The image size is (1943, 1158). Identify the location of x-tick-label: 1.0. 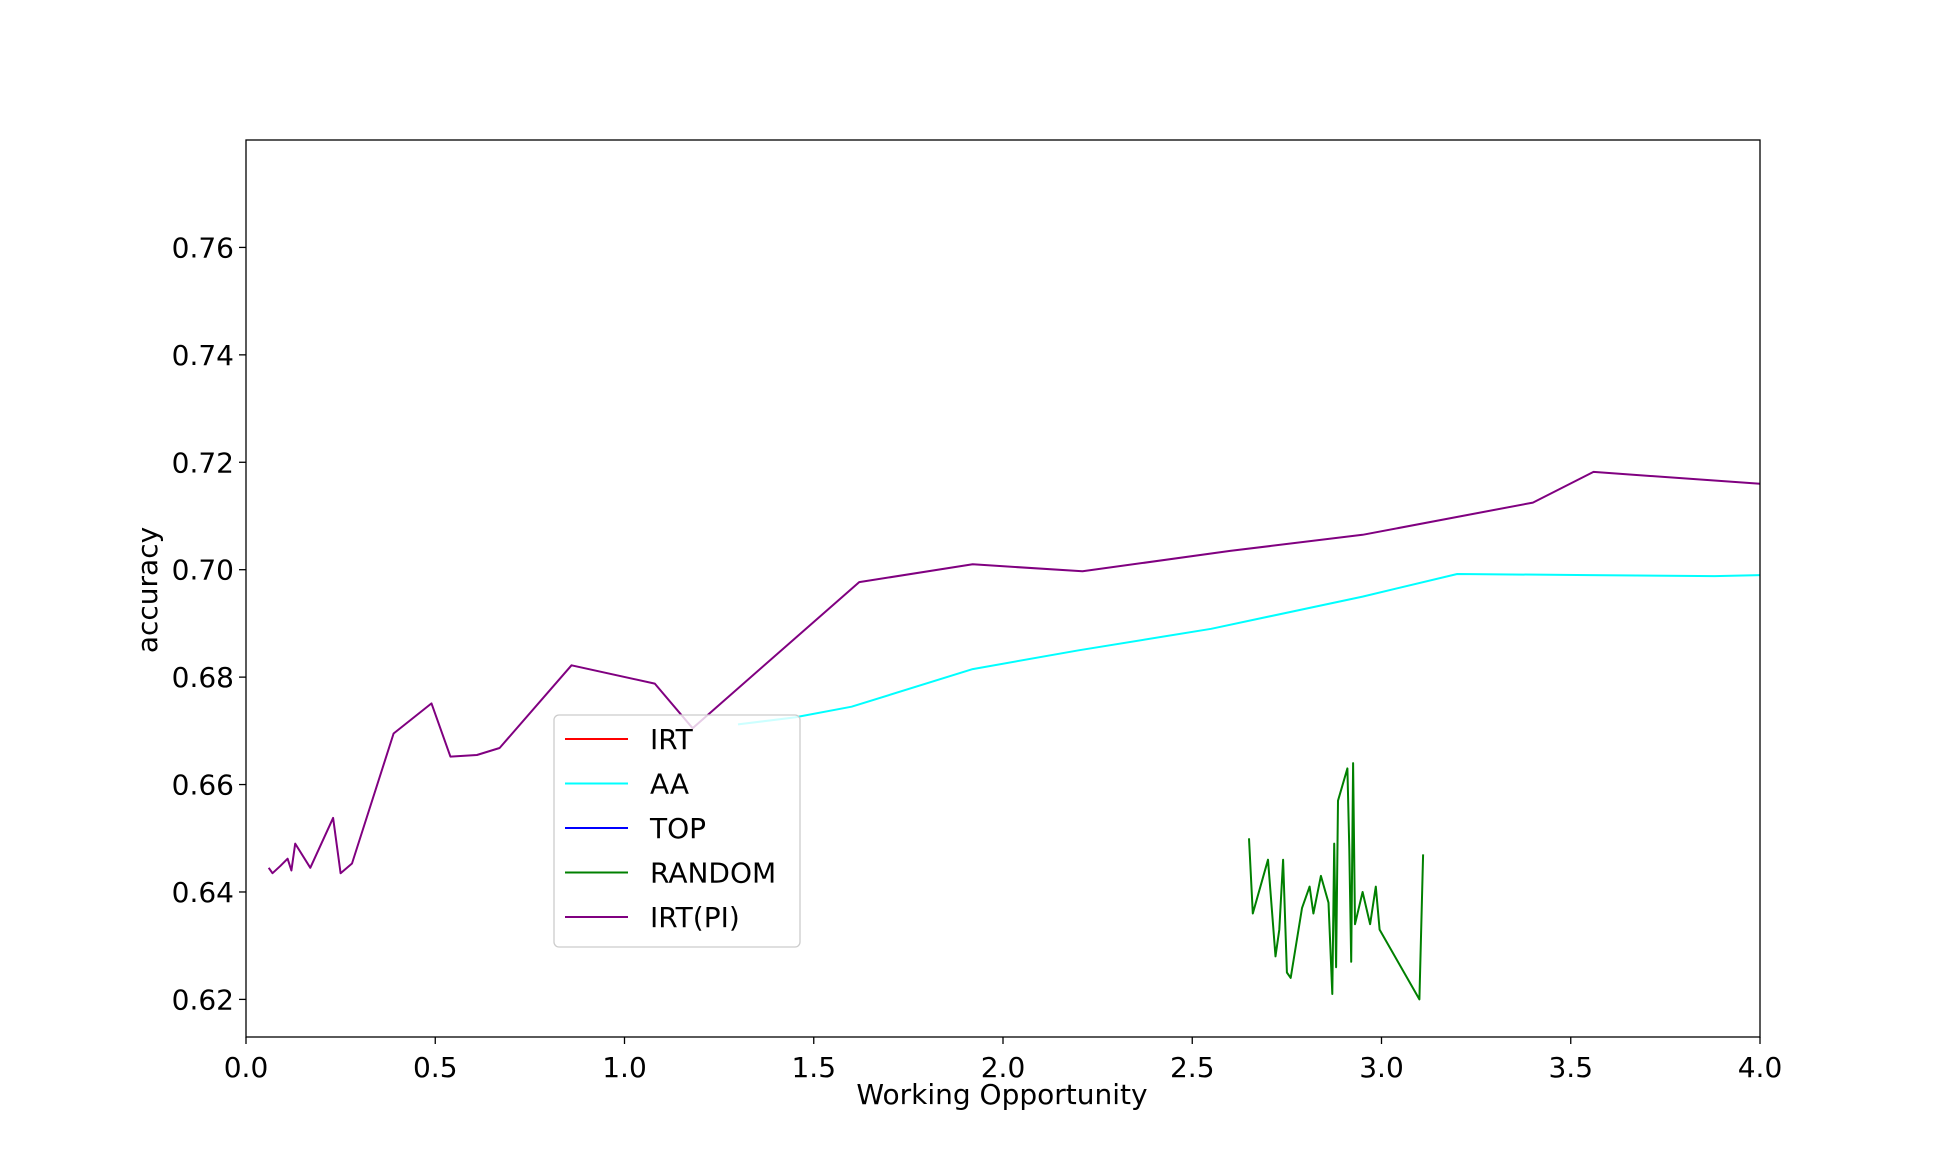
(624, 1067).